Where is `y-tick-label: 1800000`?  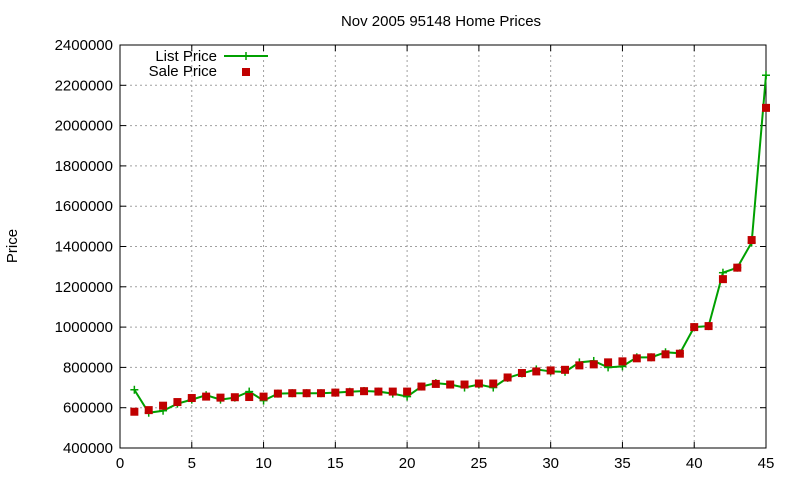
y-tick-label: 1800000 is located at coordinates (84, 166).